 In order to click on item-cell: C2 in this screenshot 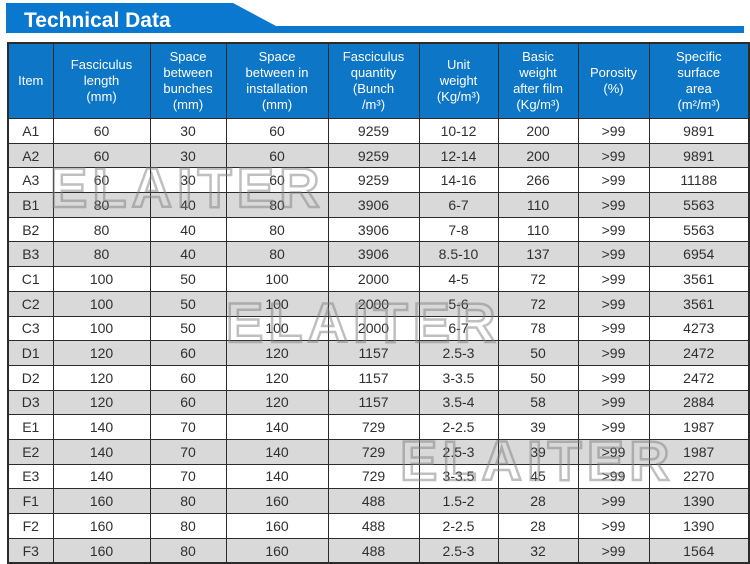, I will do `click(30, 303)`.